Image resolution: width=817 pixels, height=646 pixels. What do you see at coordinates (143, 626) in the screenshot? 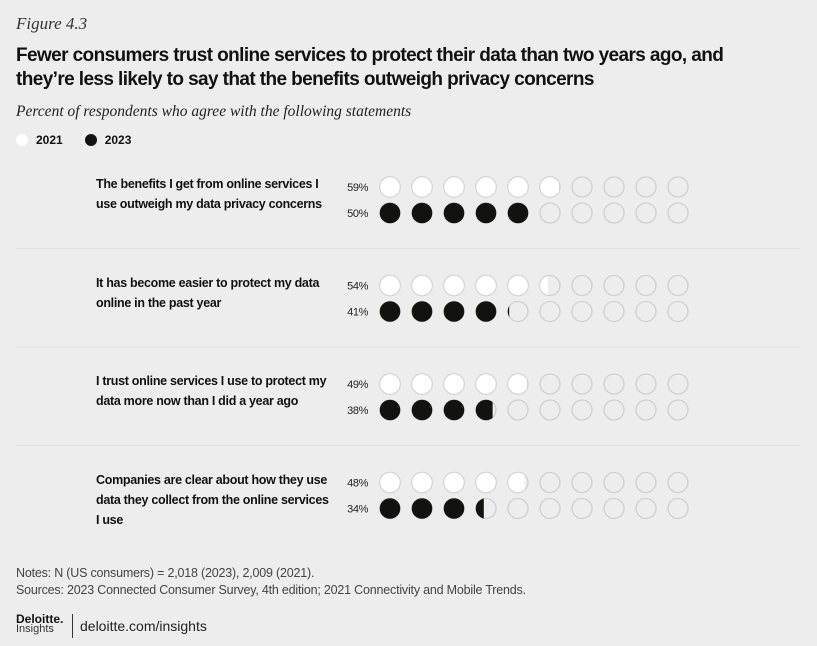
I see `website-link: deloitte.com/insights` at bounding box center [143, 626].